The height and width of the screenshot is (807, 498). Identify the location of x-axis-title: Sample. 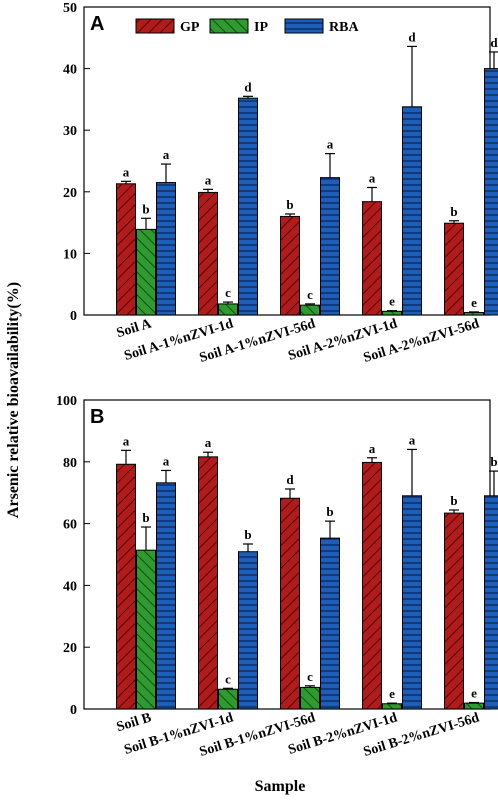
(280, 786).